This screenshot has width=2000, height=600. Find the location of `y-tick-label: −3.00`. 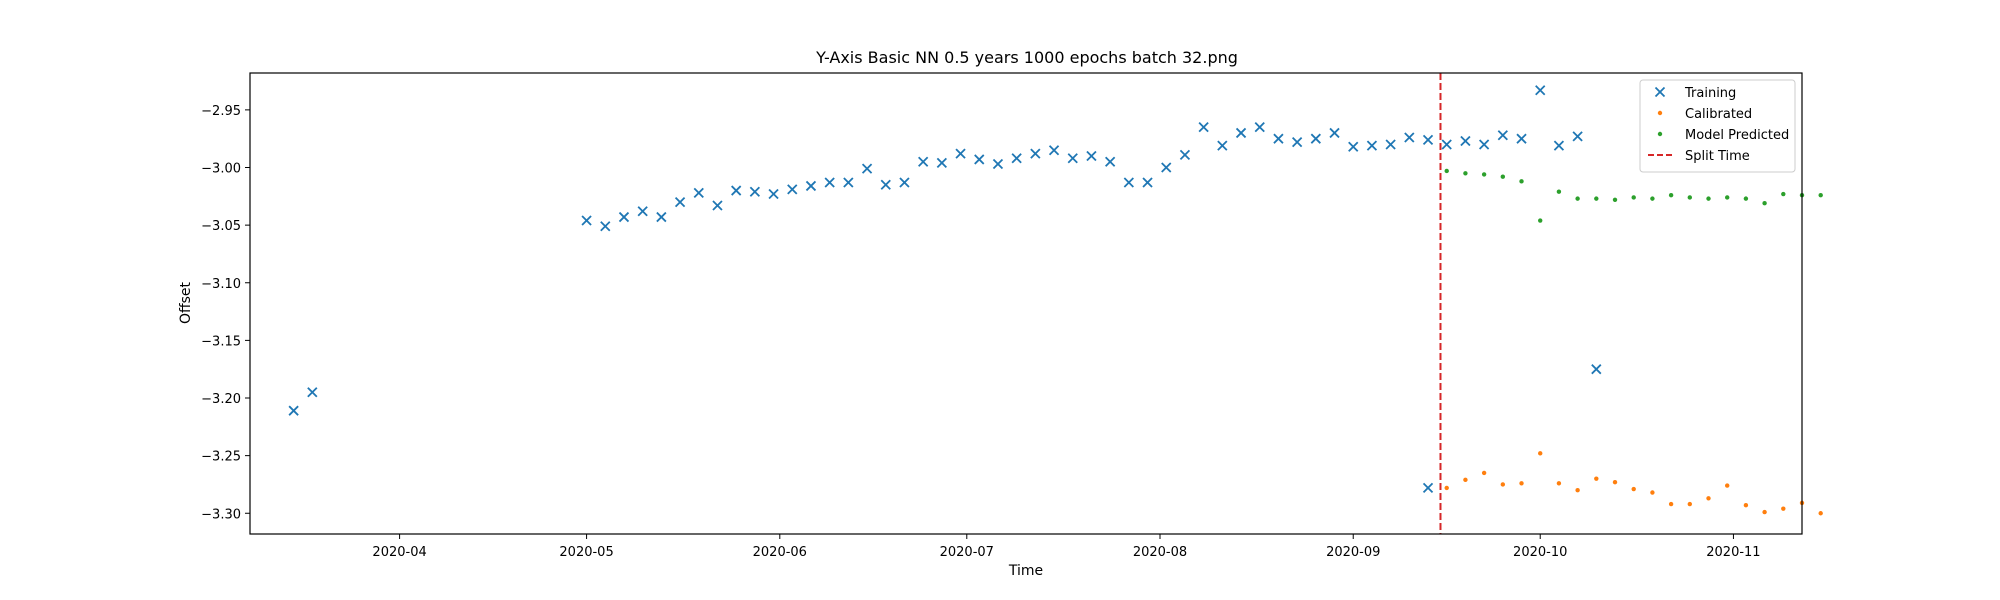

y-tick-label: −3.00 is located at coordinates (221, 169).